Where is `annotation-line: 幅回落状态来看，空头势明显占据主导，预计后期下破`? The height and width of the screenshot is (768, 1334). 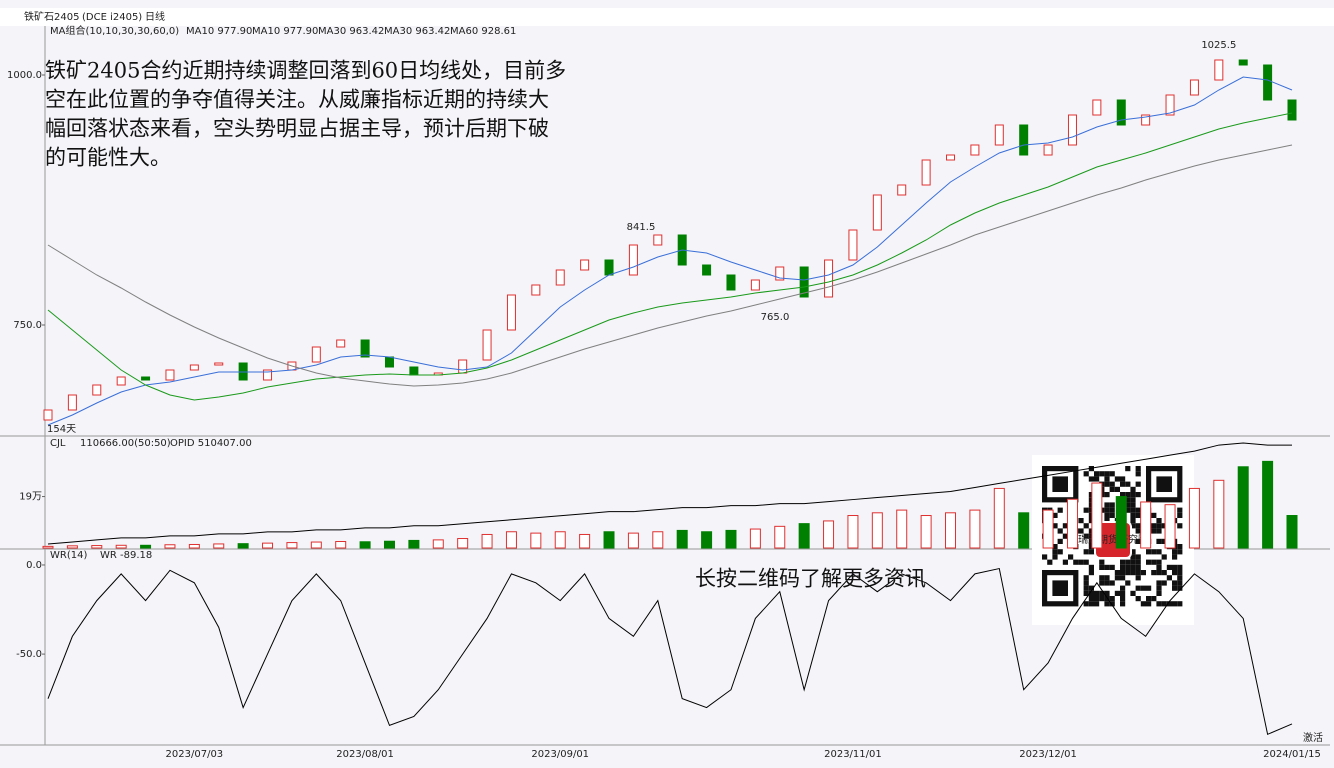 annotation-line: 幅回落状态来看，空头势明显占据主导，预计后期下破 is located at coordinates (297, 129).